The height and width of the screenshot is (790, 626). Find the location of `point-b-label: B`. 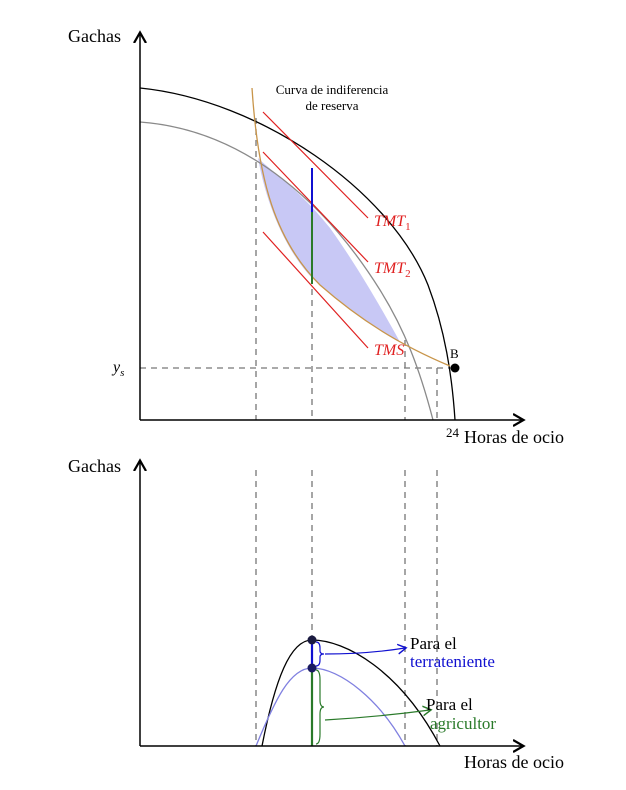

point-b-label: B is located at coordinates (454, 353).